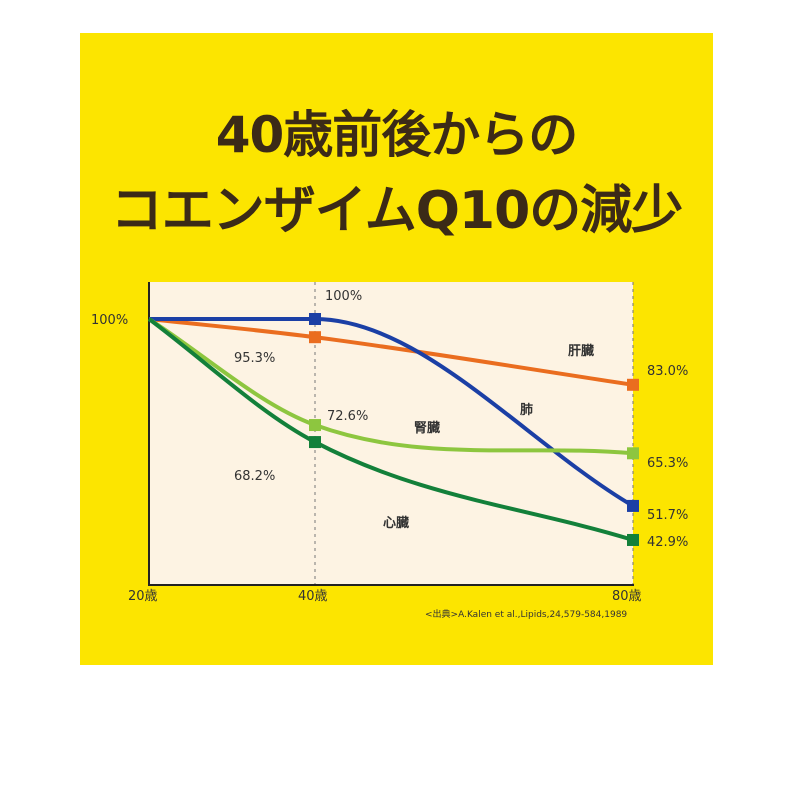 The image size is (800, 800). Describe the element at coordinates (581, 351) in the screenshot. I see `series-name-liver: 肝臓` at that location.